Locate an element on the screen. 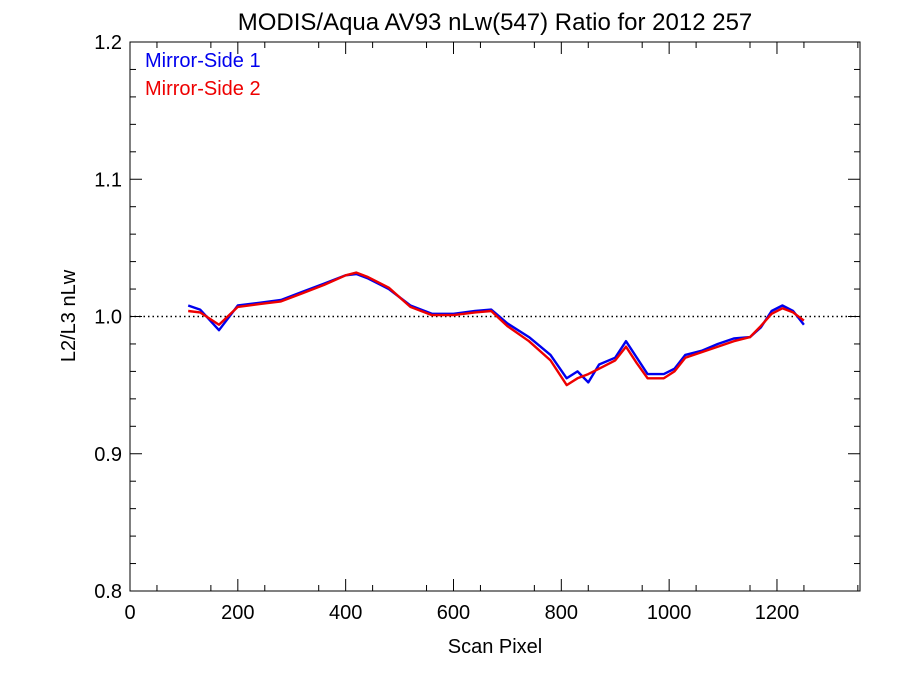 Image resolution: width=900 pixels, height=675 pixels. y-tick-label: 0.8 is located at coordinates (108, 592).